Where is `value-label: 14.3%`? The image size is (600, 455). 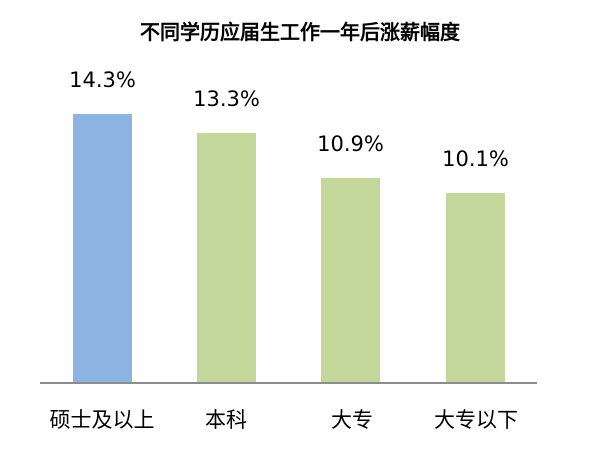 value-label: 14.3% is located at coordinates (102, 80).